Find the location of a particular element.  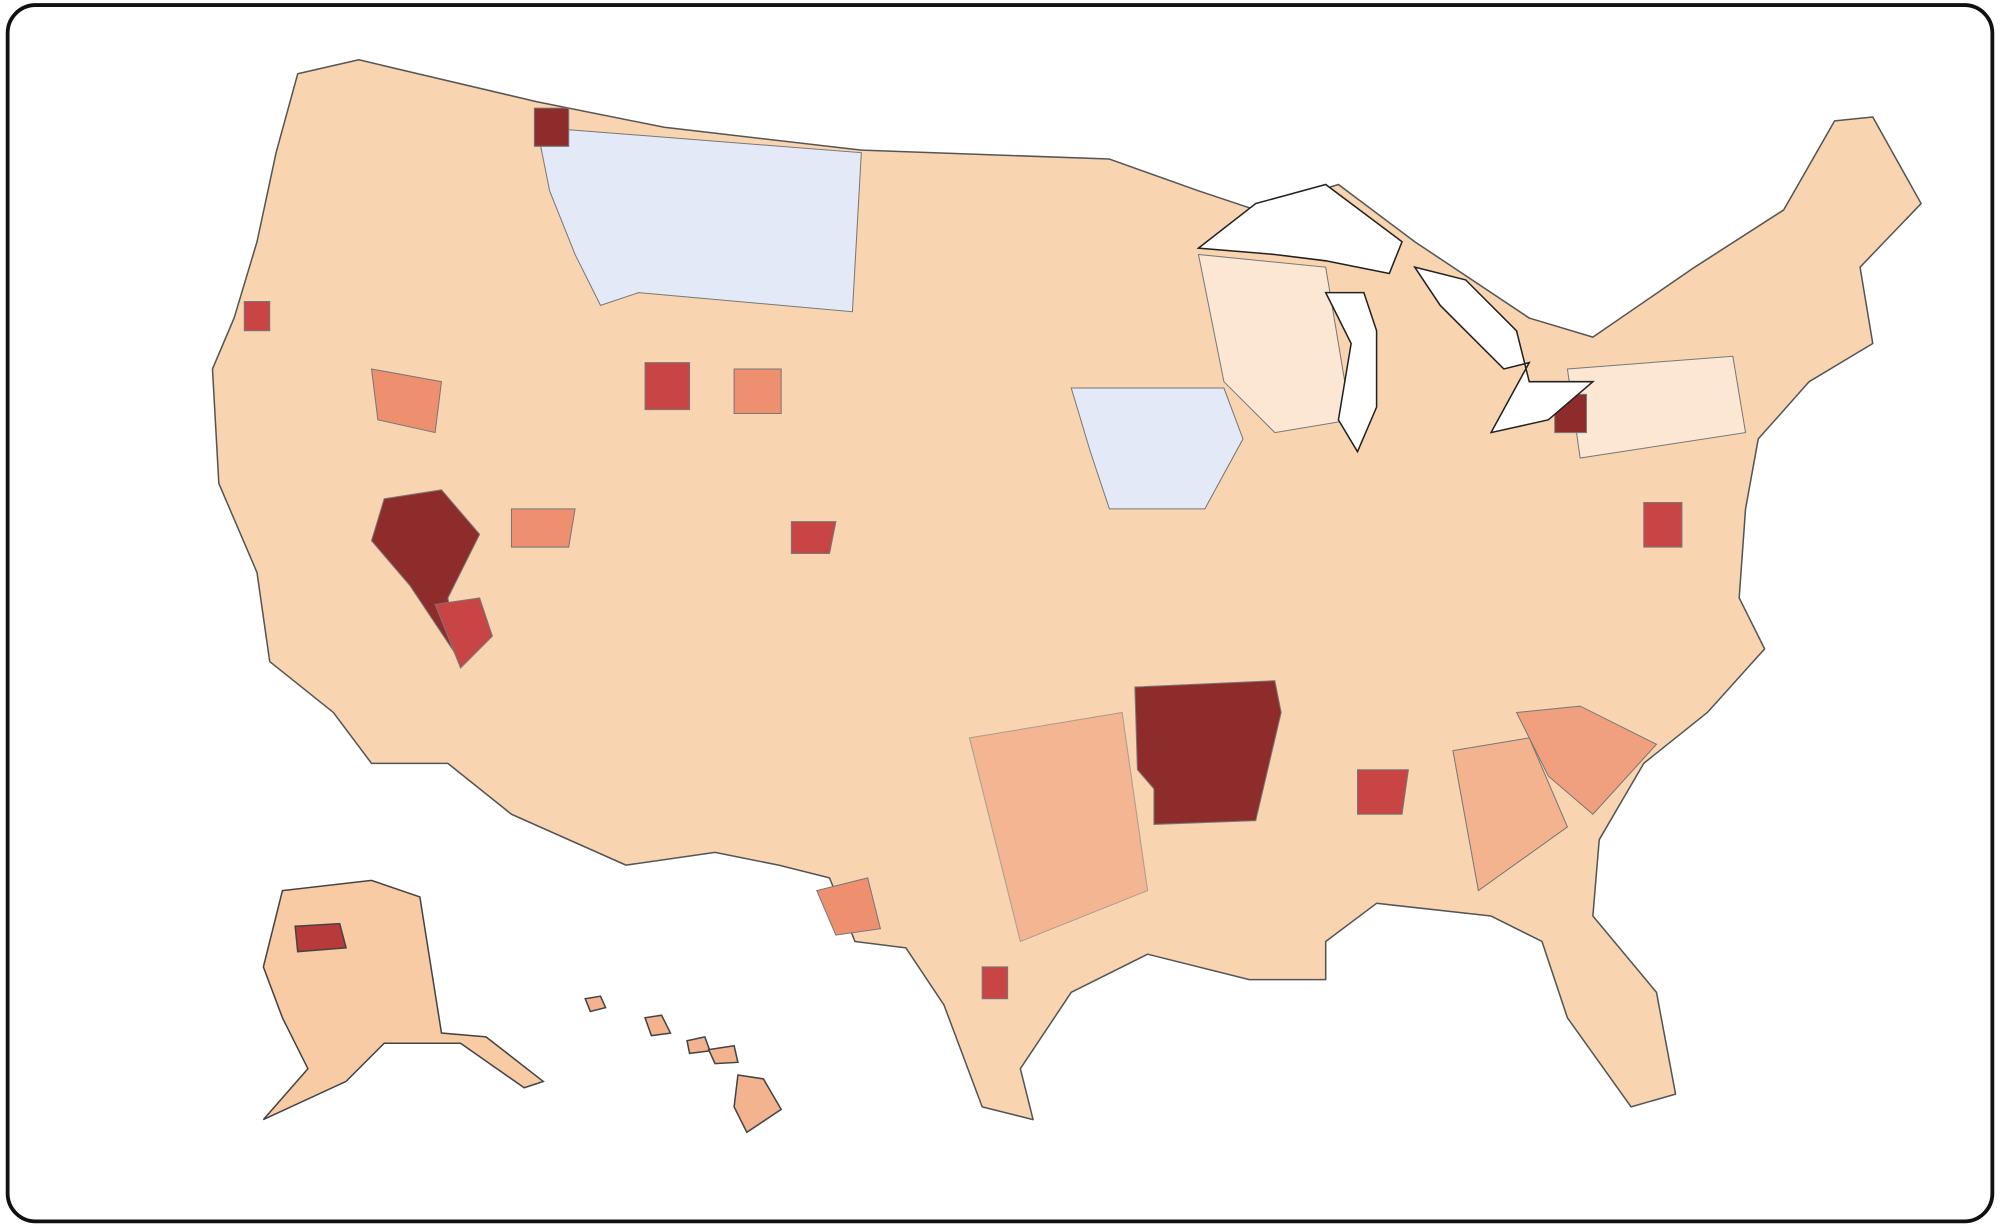

alaska-region is located at coordinates (321, 937).